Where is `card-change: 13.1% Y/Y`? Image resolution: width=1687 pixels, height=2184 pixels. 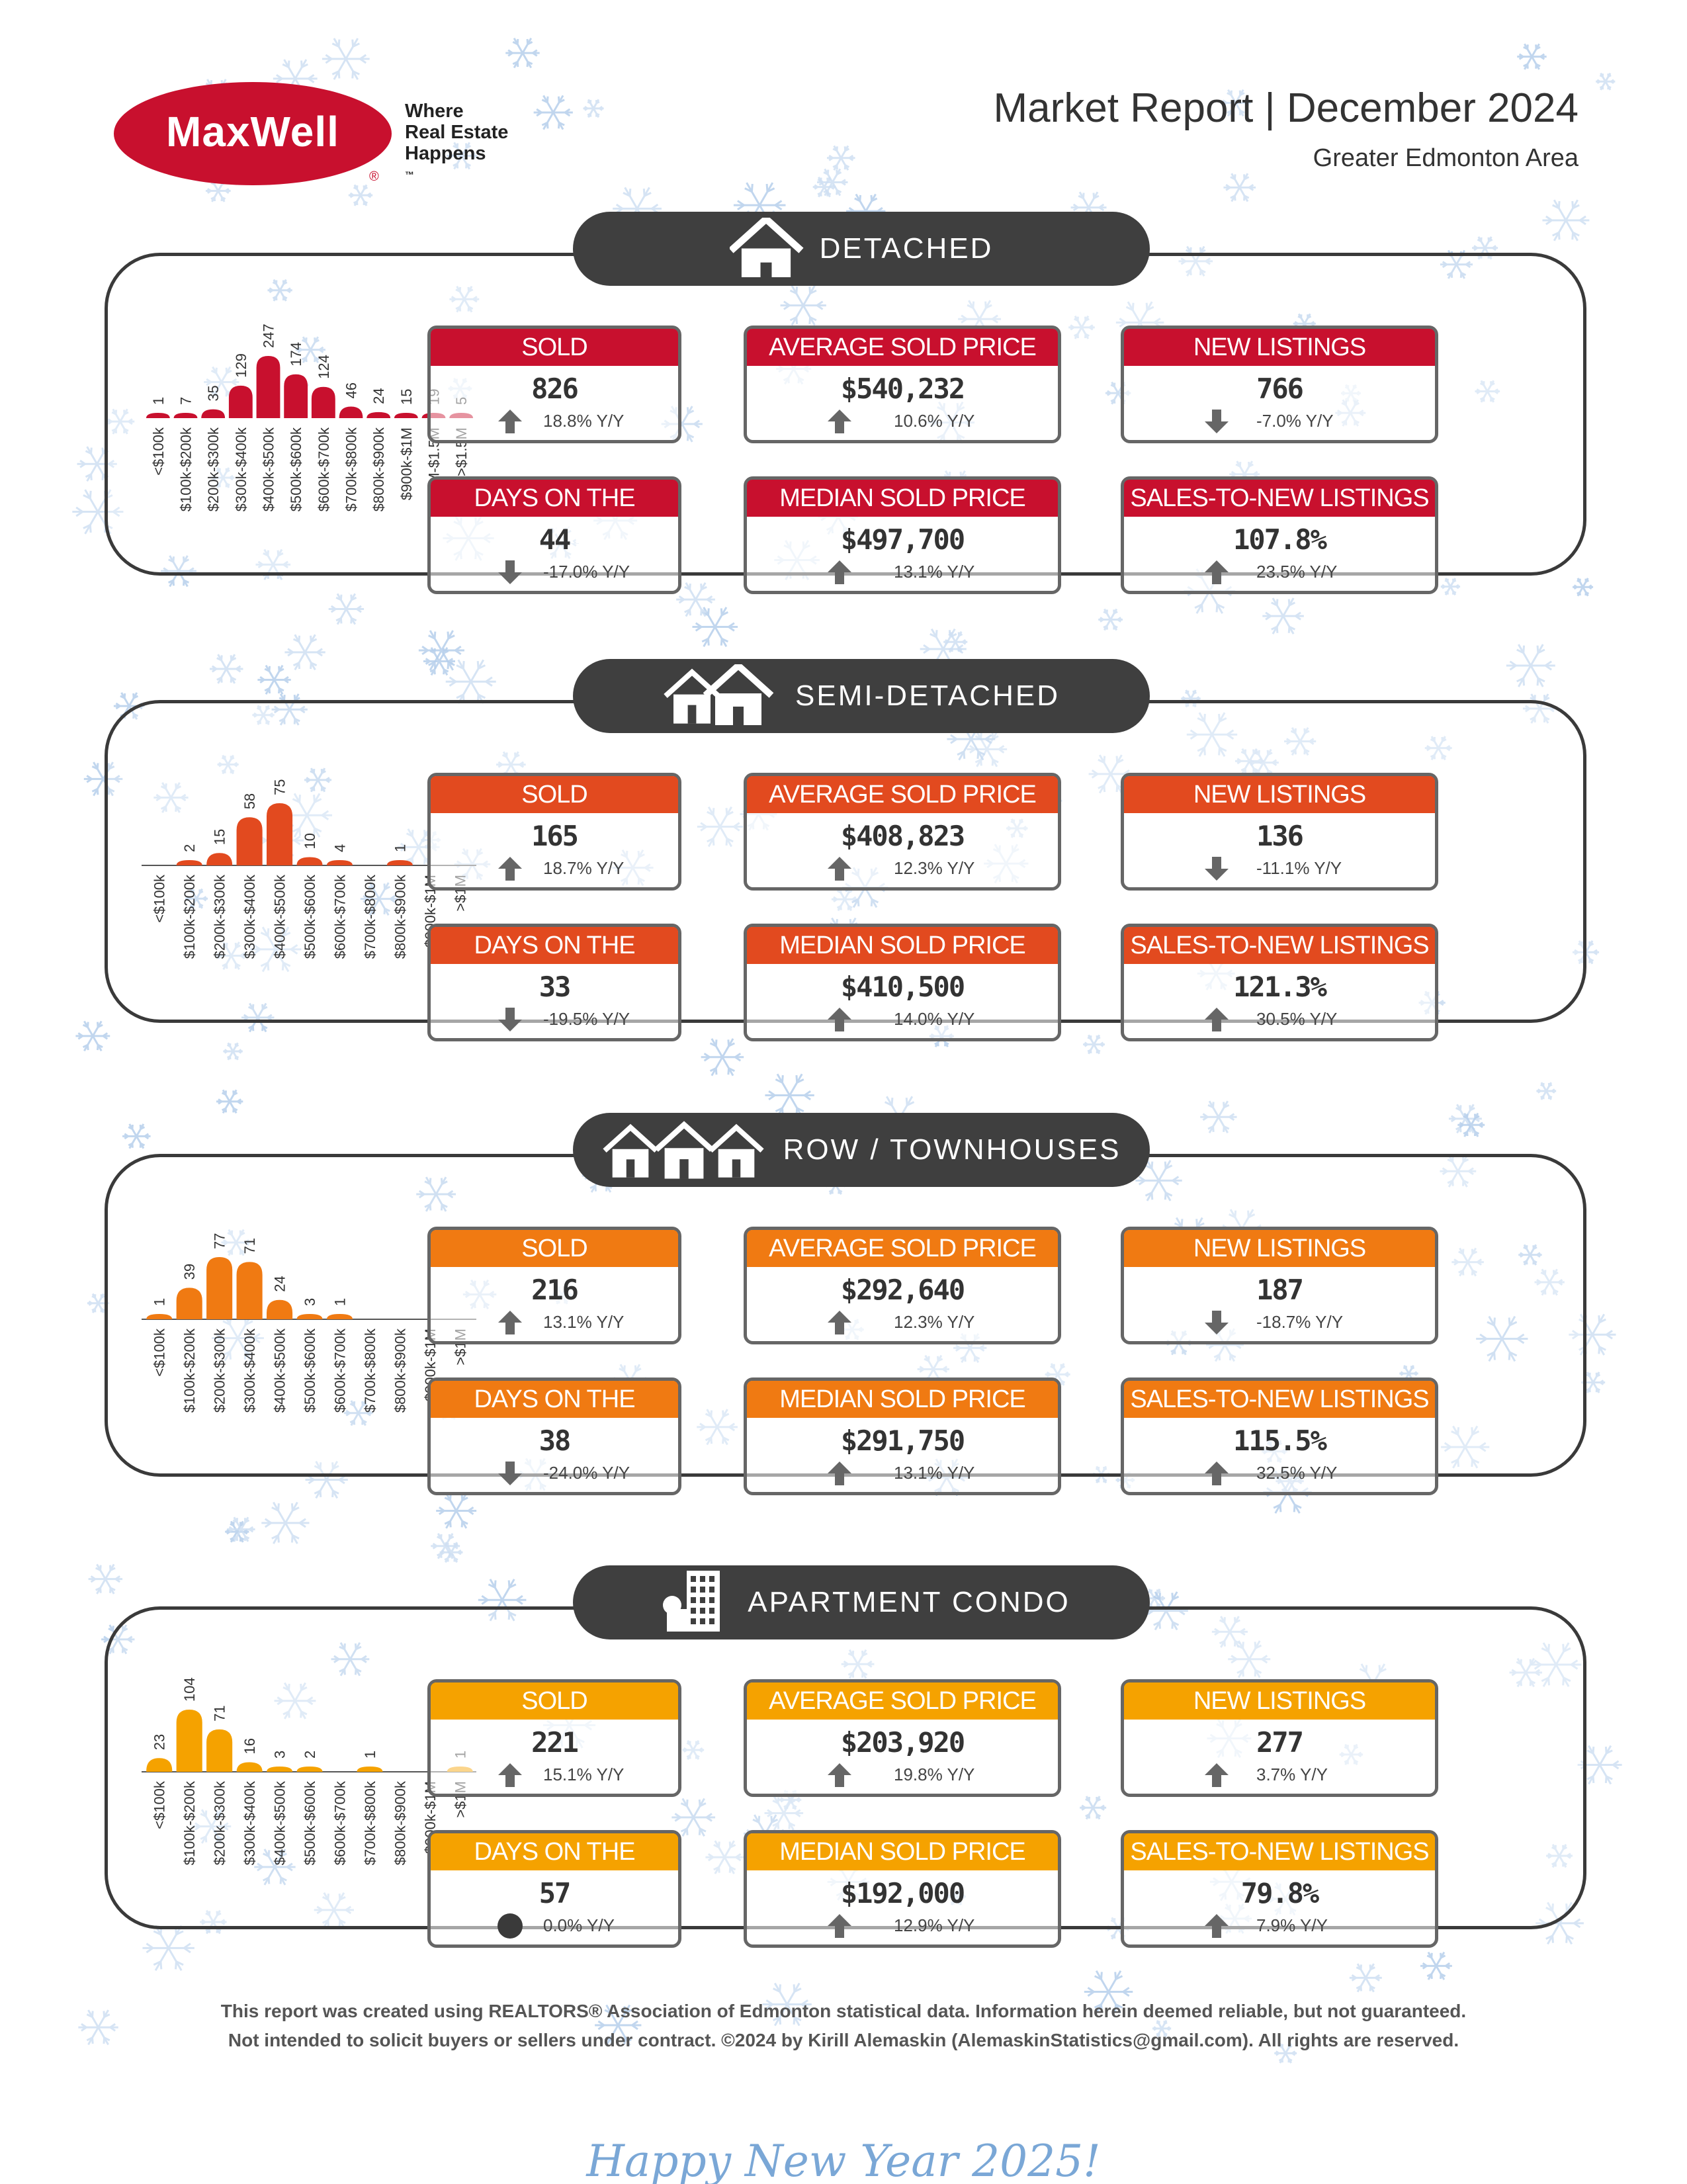
card-change: 13.1% Y/Y is located at coordinates (903, 1472).